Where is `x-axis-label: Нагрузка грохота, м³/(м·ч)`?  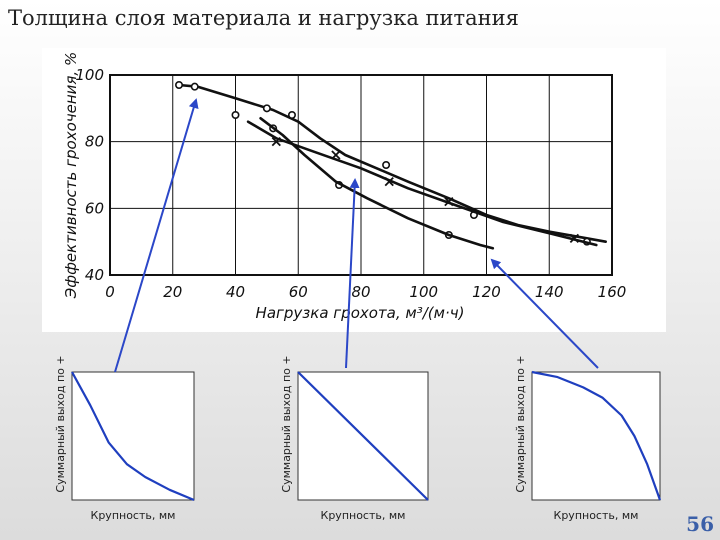 x-axis-label: Нагрузка грохота, м³/(м·ч) is located at coordinates (360, 313).